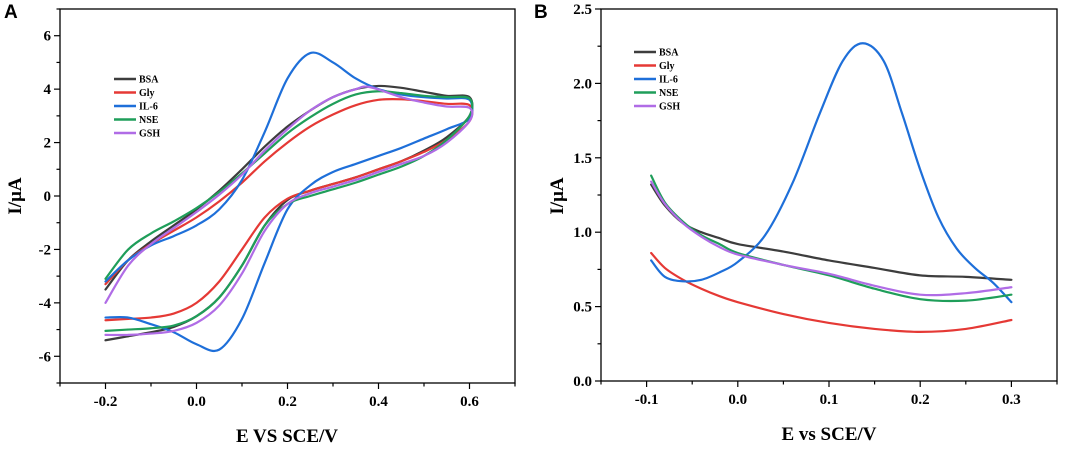 This screenshot has height=451, width=1065. Describe the element at coordinates (647, 400) in the screenshot. I see `b-x-tick-label: -0.1` at that location.